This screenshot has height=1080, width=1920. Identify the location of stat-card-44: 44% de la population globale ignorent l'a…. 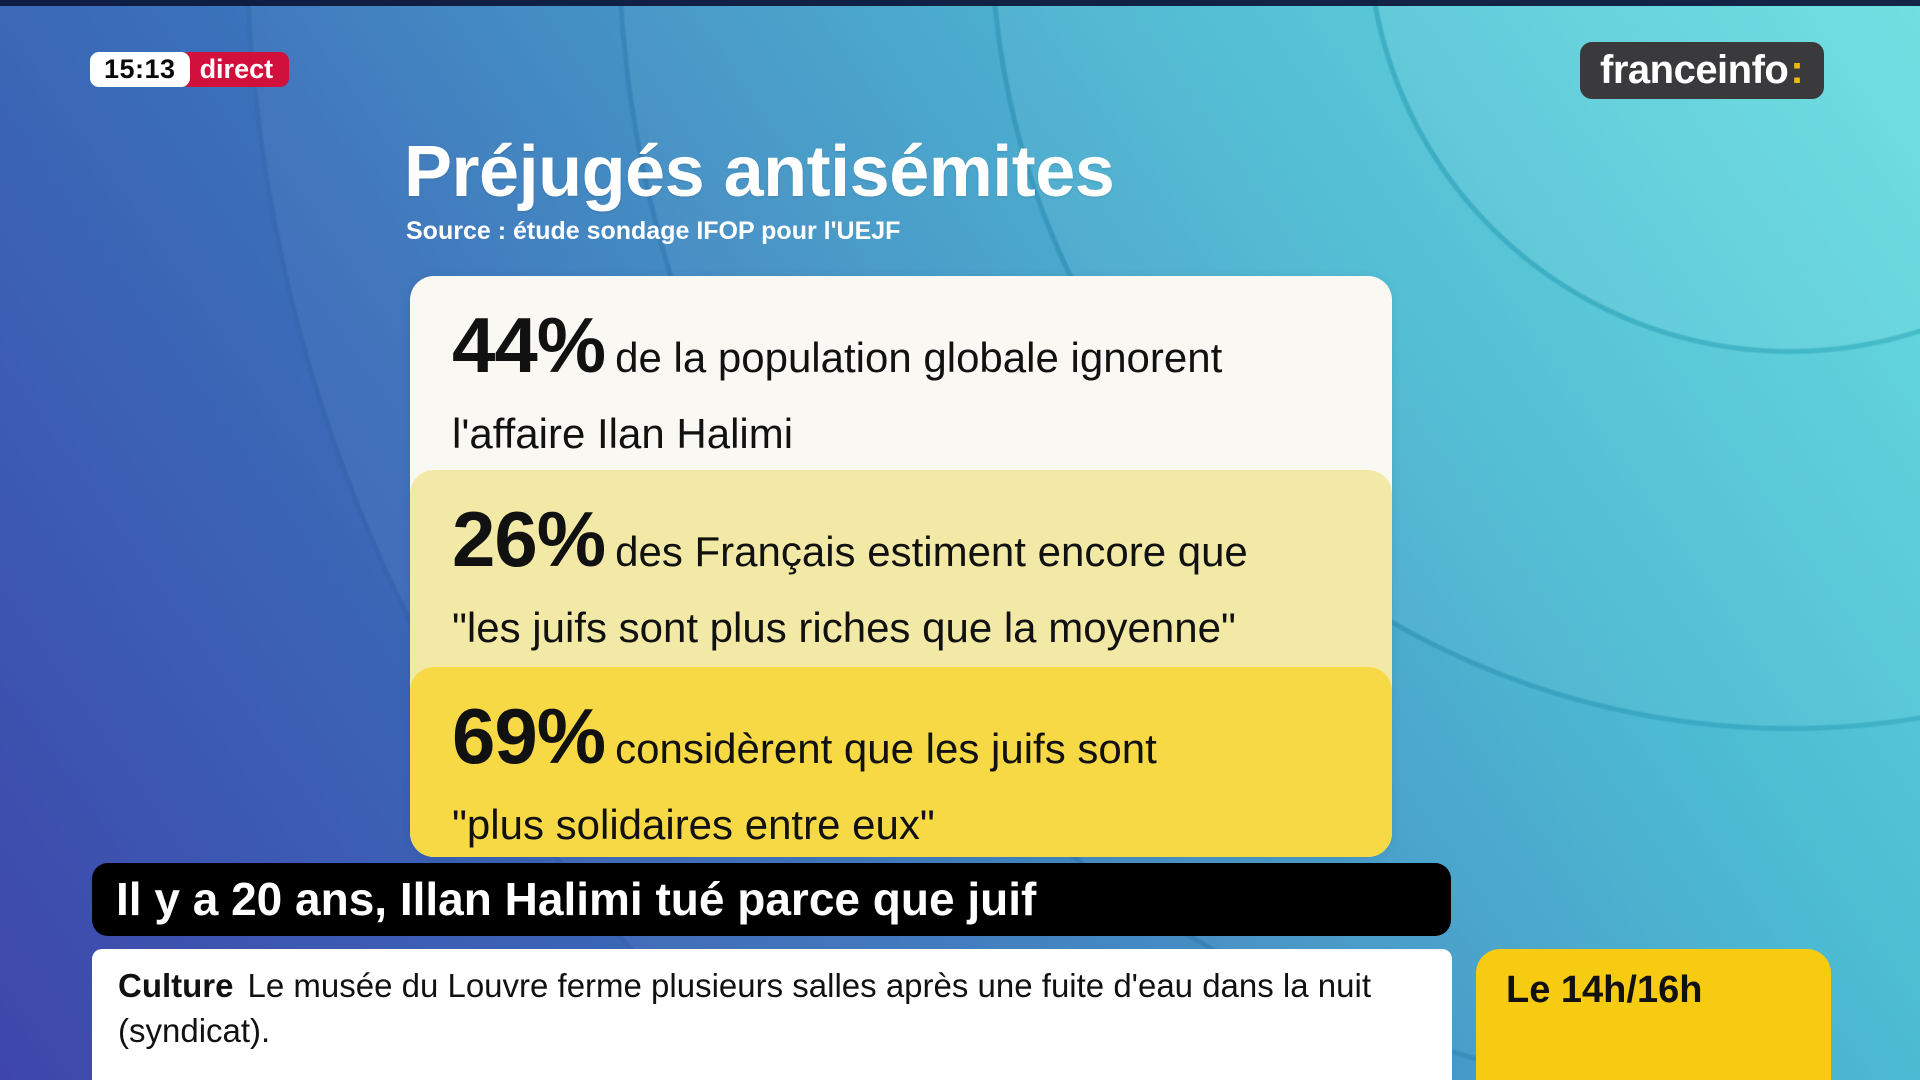
(901, 373).